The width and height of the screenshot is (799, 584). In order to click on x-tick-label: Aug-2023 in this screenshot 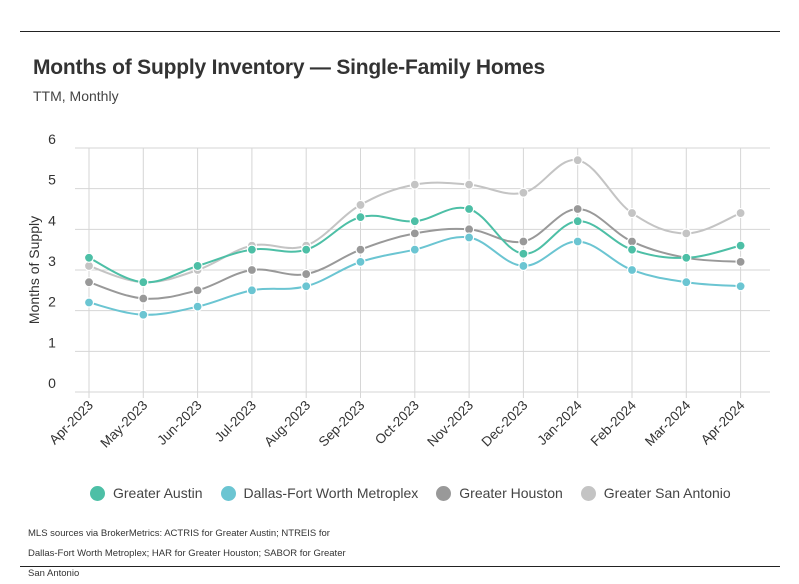, I will do `click(287, 424)`.